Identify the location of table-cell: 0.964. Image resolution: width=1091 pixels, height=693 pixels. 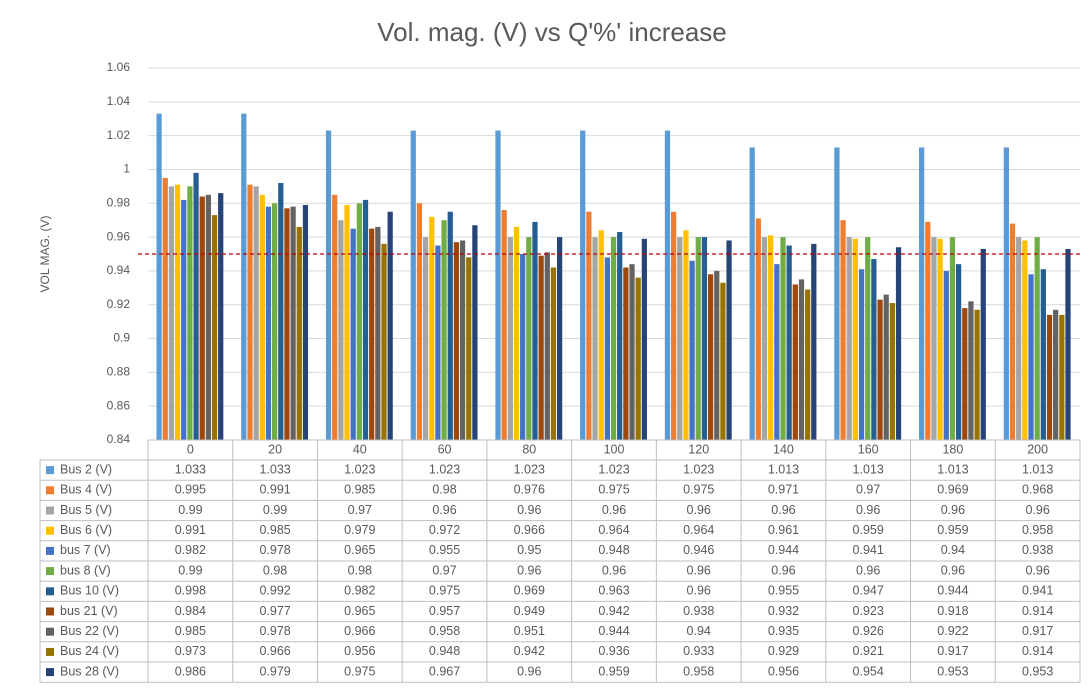
(613, 530).